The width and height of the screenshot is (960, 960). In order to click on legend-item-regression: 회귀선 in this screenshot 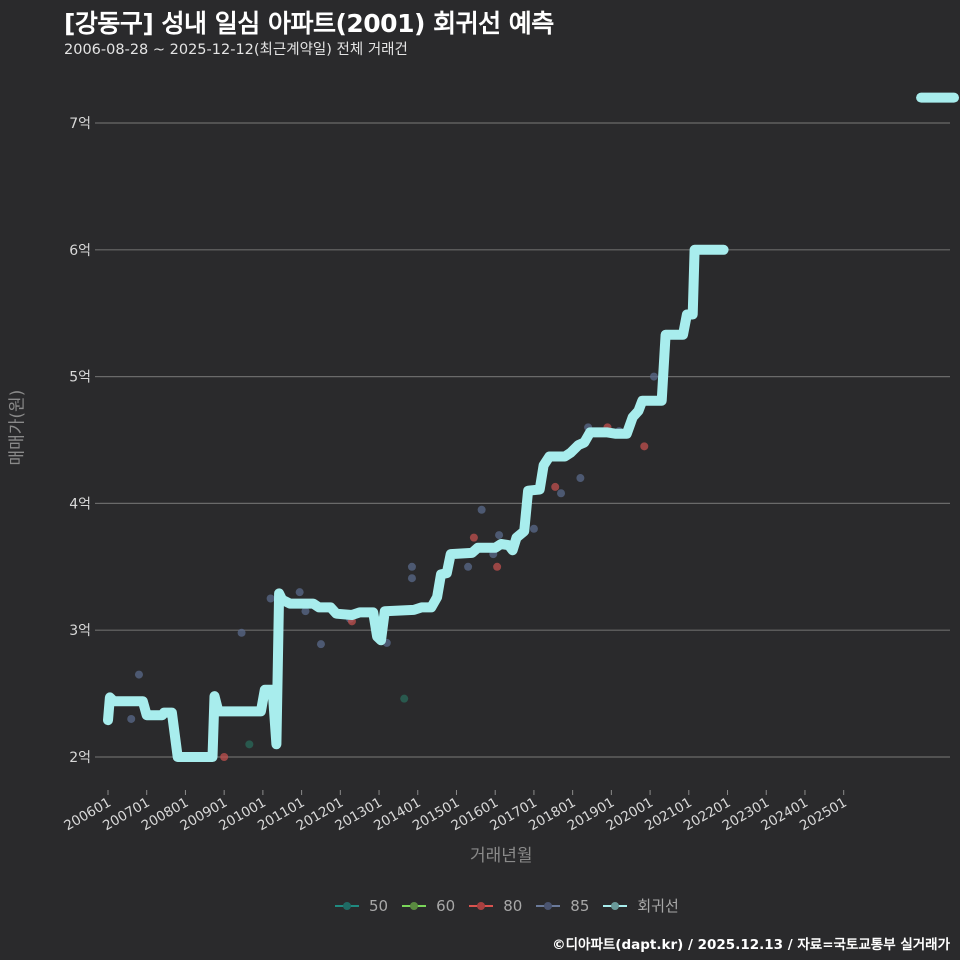, I will do `click(641, 905)`.